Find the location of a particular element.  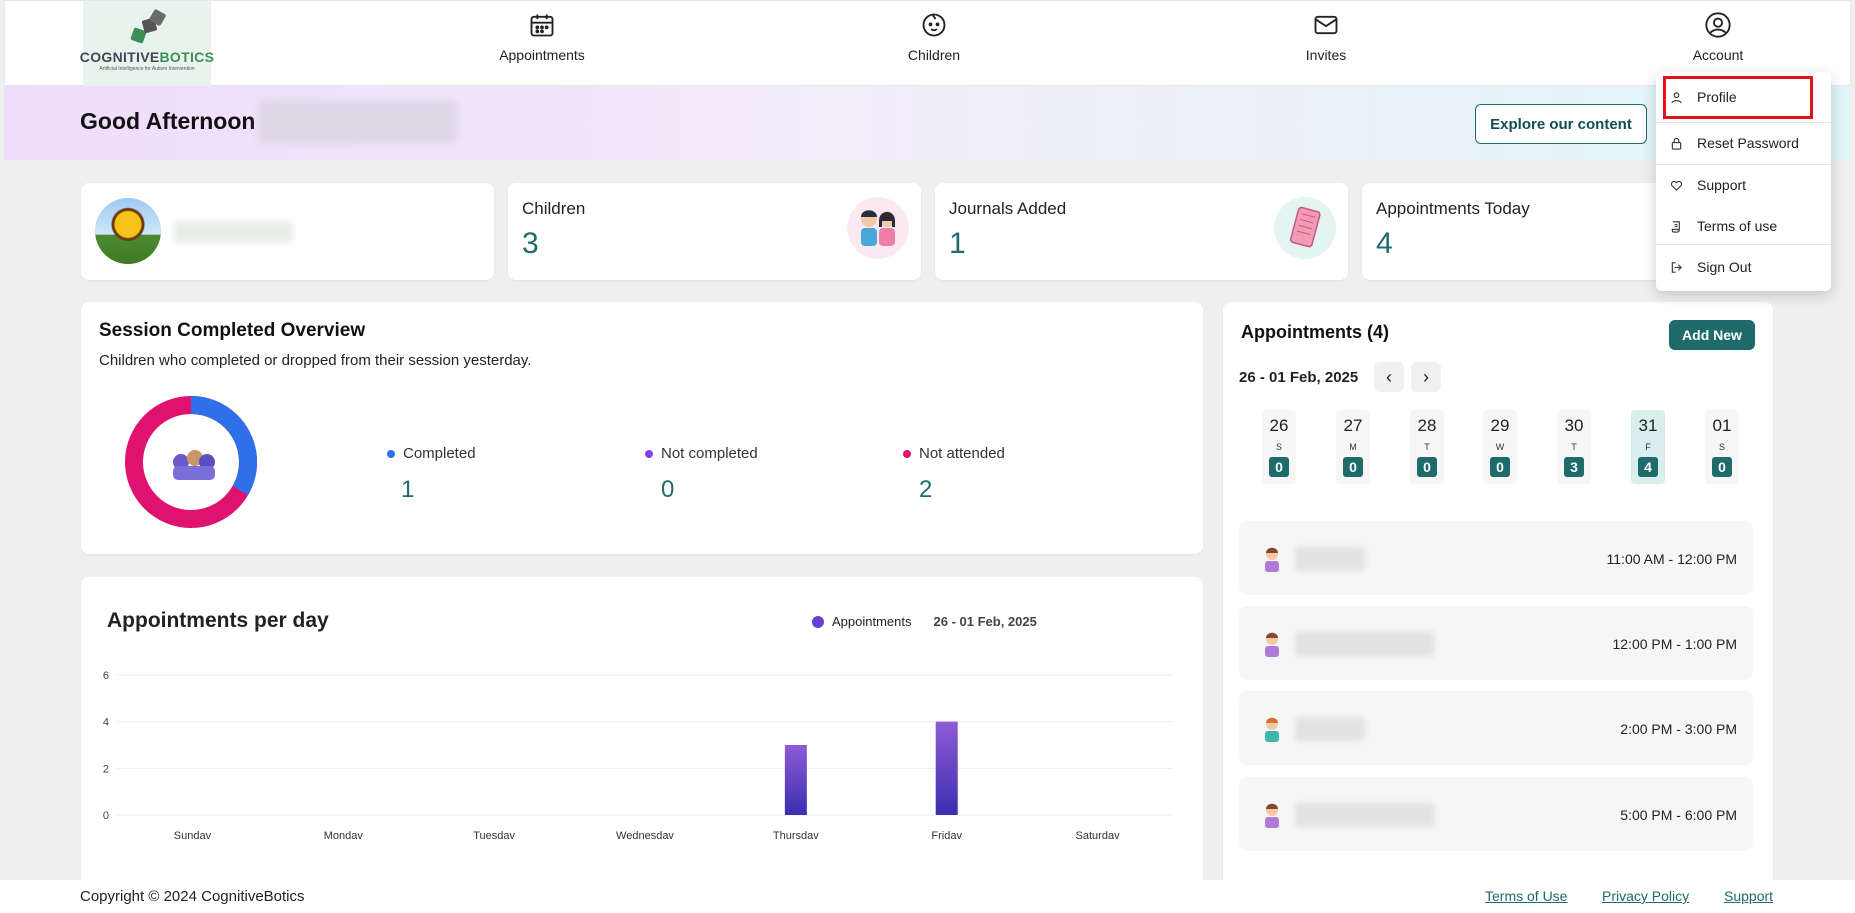

copyright-text: Copyright © 2024 CognitiveBotics is located at coordinates (192, 896).